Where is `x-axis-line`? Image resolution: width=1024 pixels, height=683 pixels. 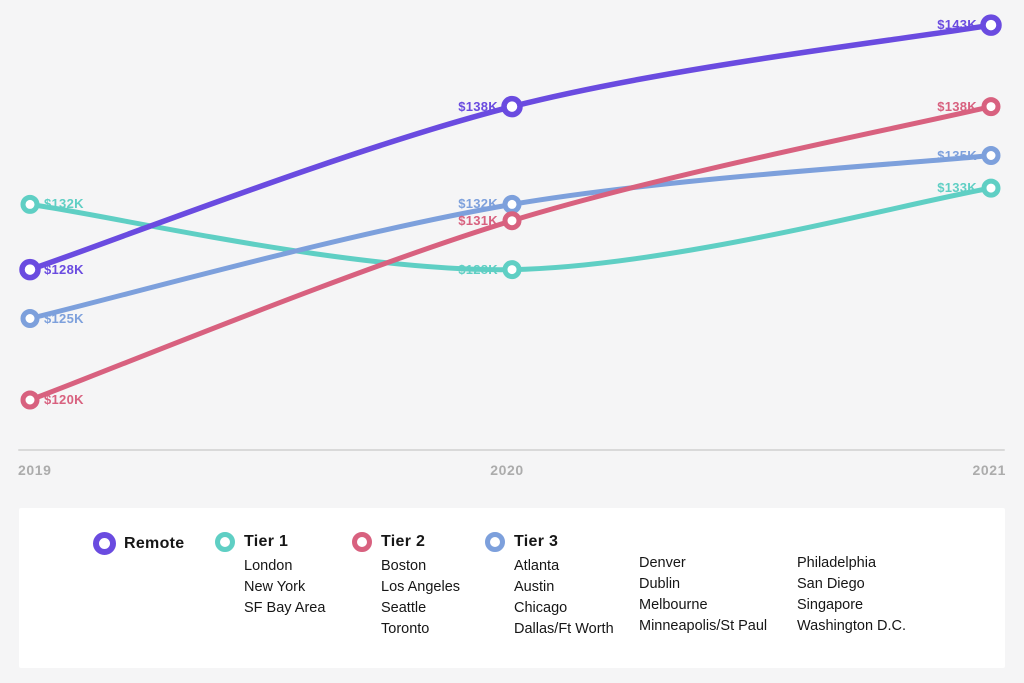 x-axis-line is located at coordinates (511, 450).